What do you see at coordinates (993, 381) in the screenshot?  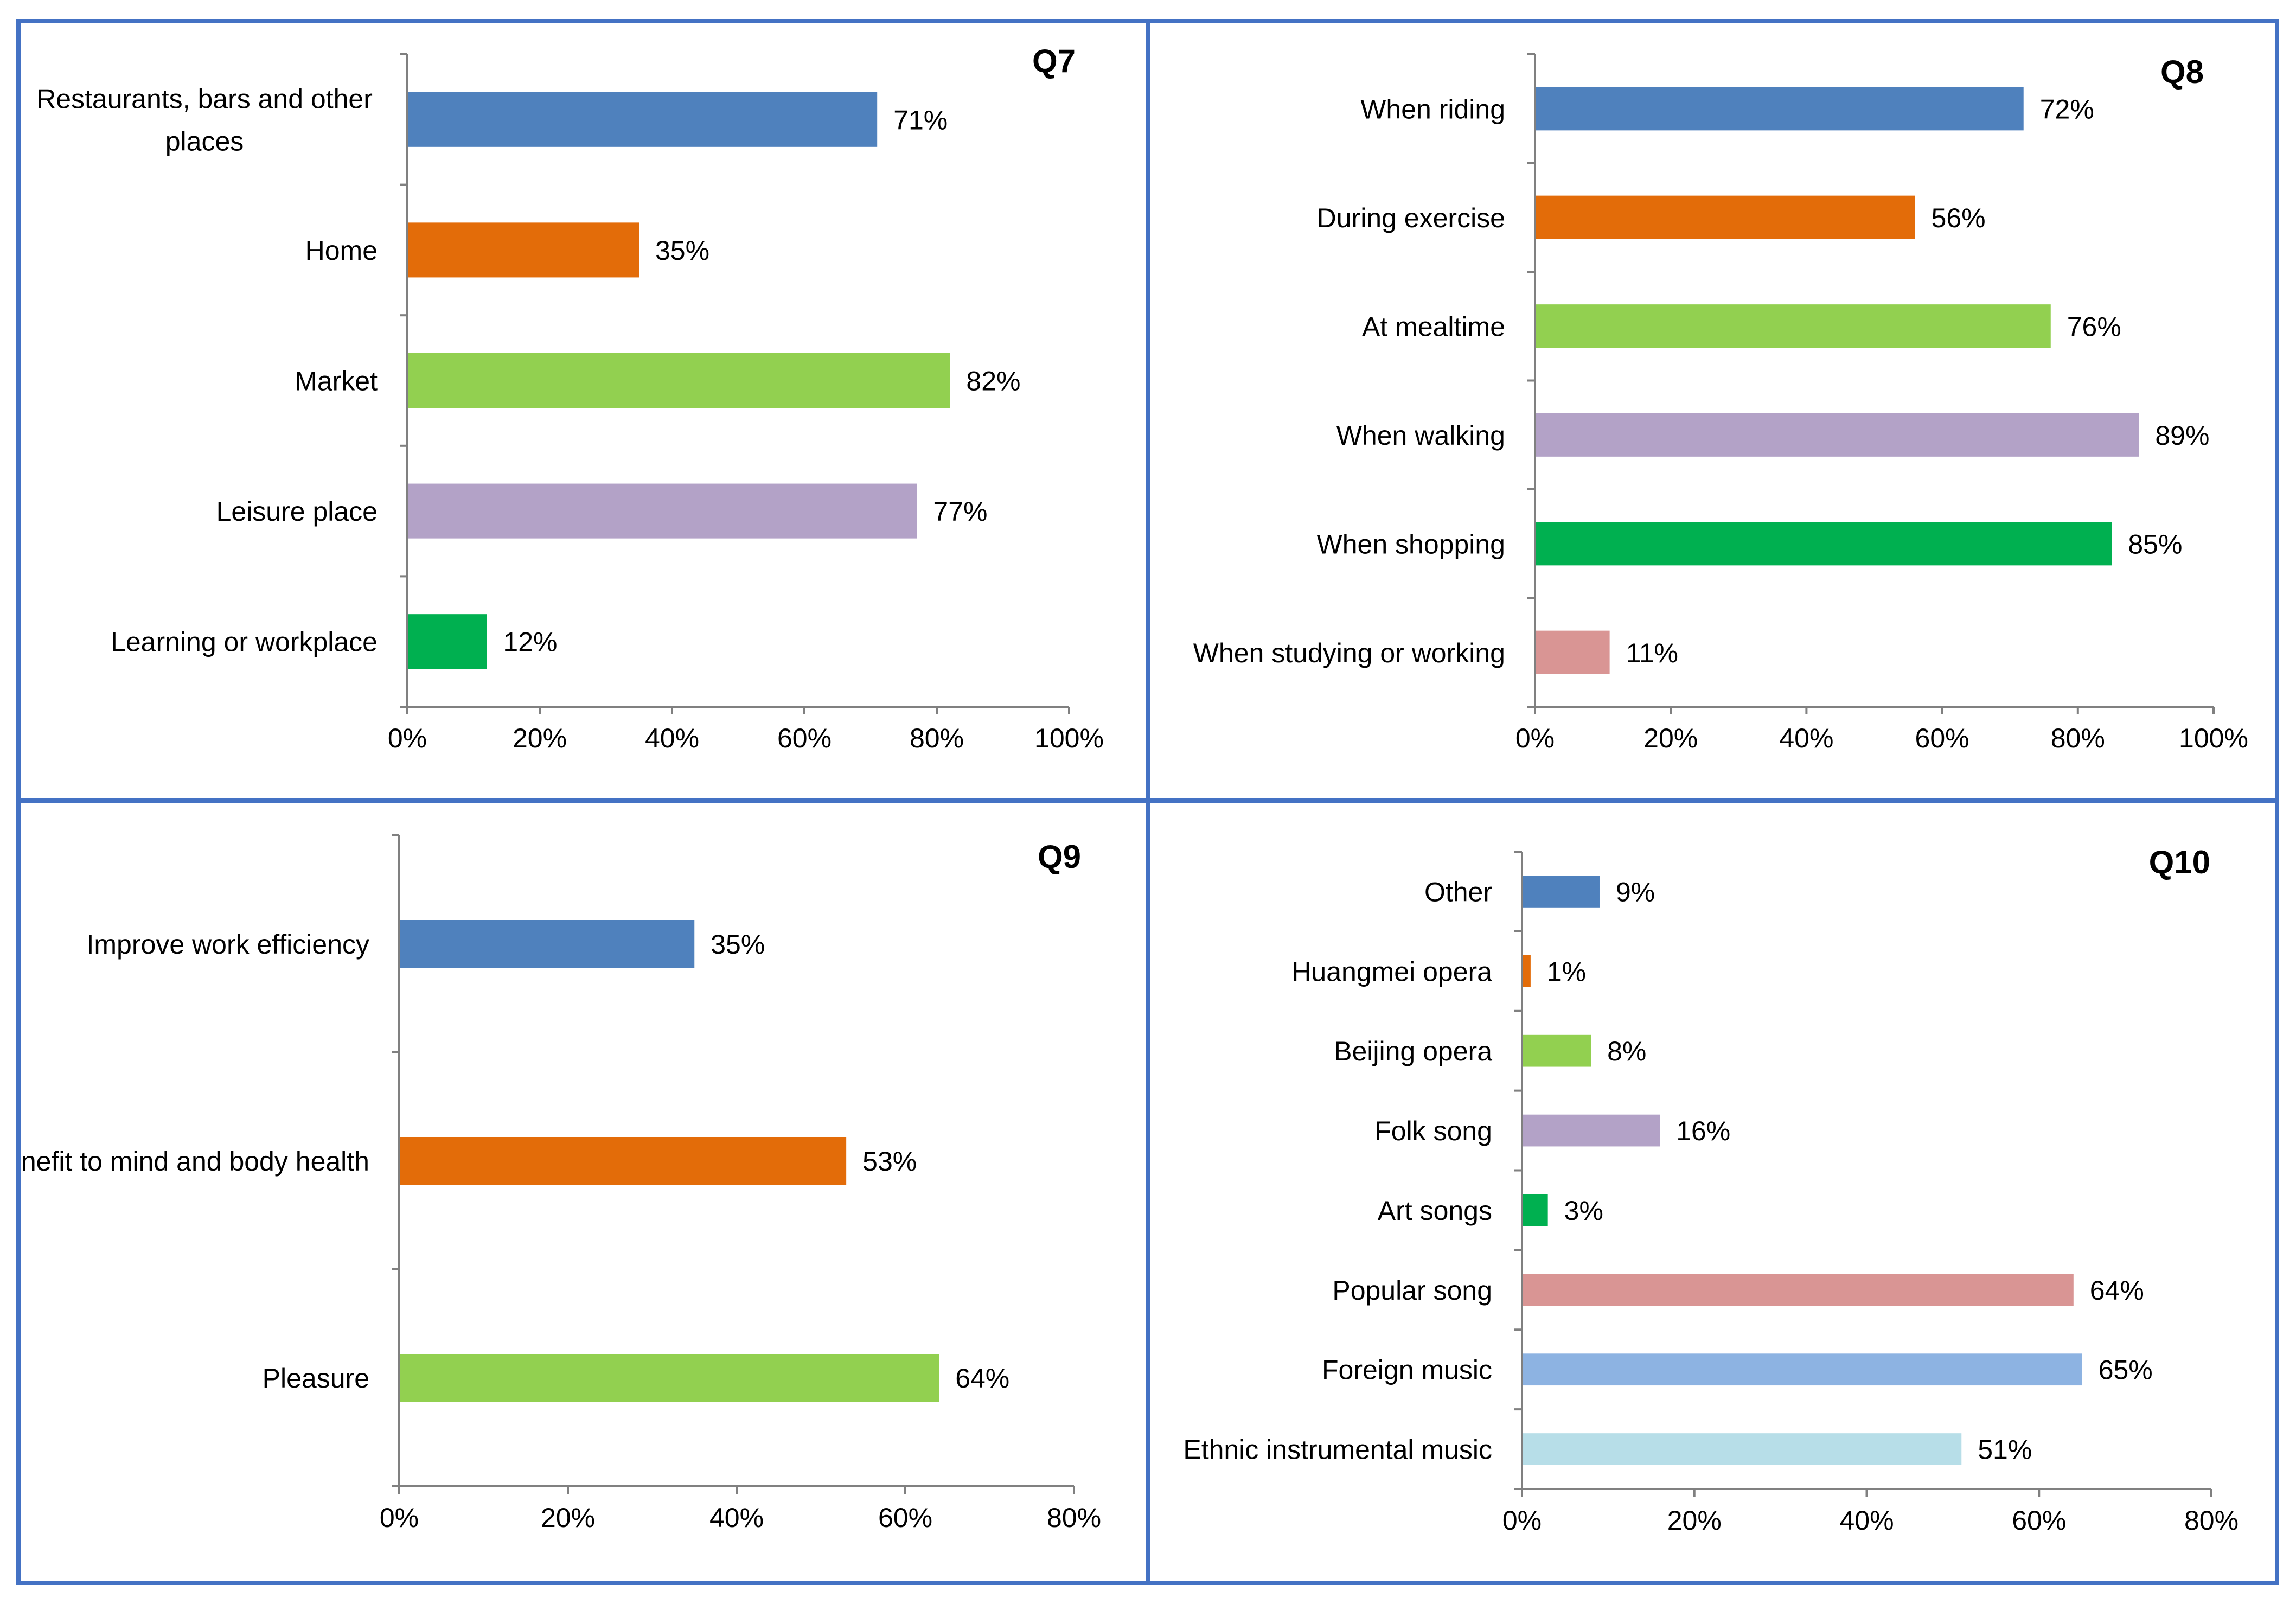 I see `data-label: 82%` at bounding box center [993, 381].